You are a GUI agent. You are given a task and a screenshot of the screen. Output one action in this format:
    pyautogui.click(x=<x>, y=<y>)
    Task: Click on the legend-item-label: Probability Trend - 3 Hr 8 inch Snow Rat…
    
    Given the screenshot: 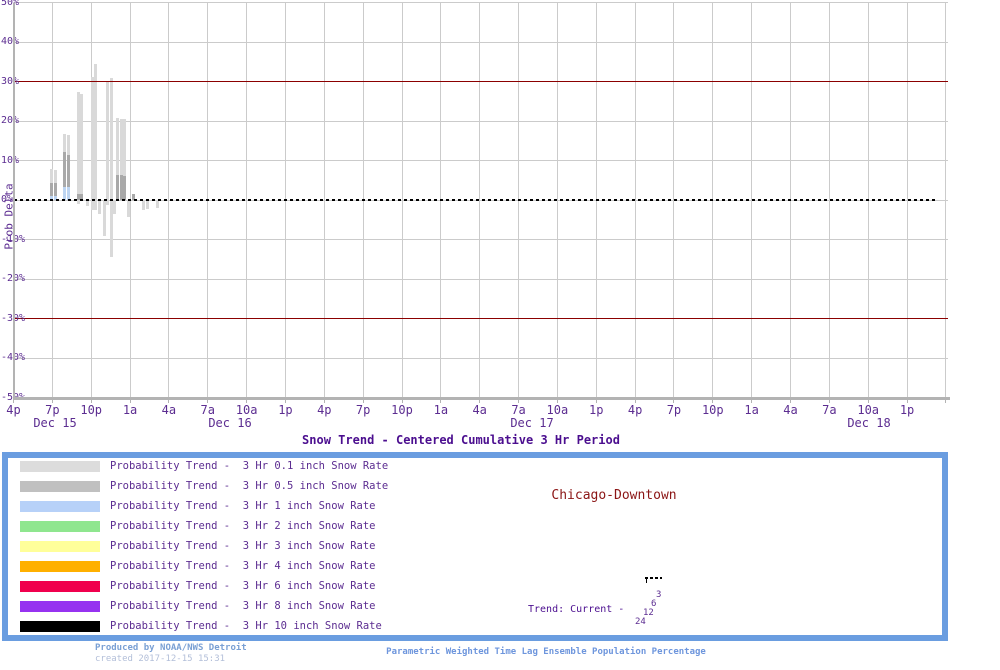 What is the action you would take?
    pyautogui.click(x=243, y=606)
    